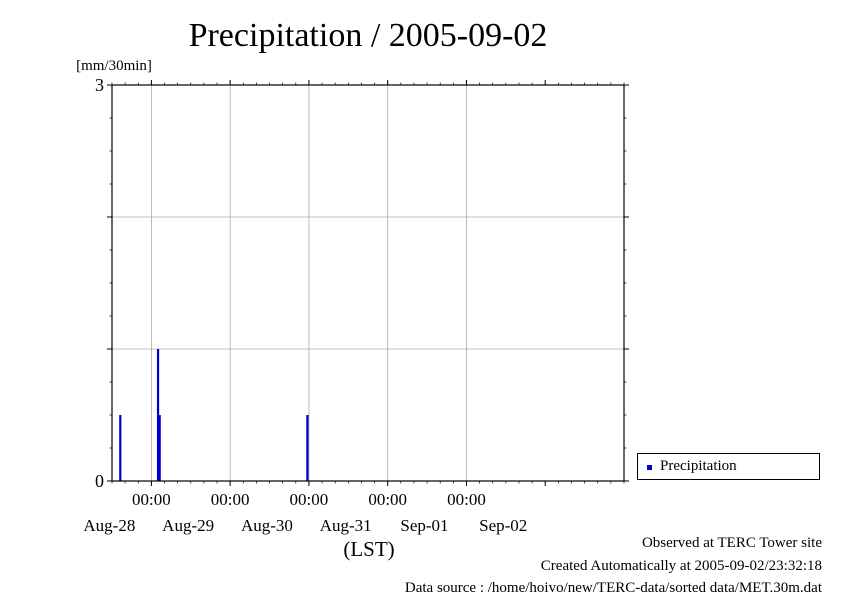 This screenshot has width=842, height=597. I want to click on footer-observed-site: Observed at TERC Tower site, so click(731, 543).